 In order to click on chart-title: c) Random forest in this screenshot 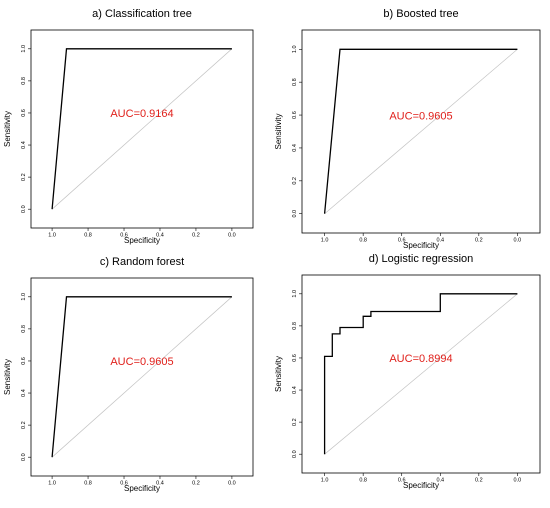, I will do `click(142, 262)`.